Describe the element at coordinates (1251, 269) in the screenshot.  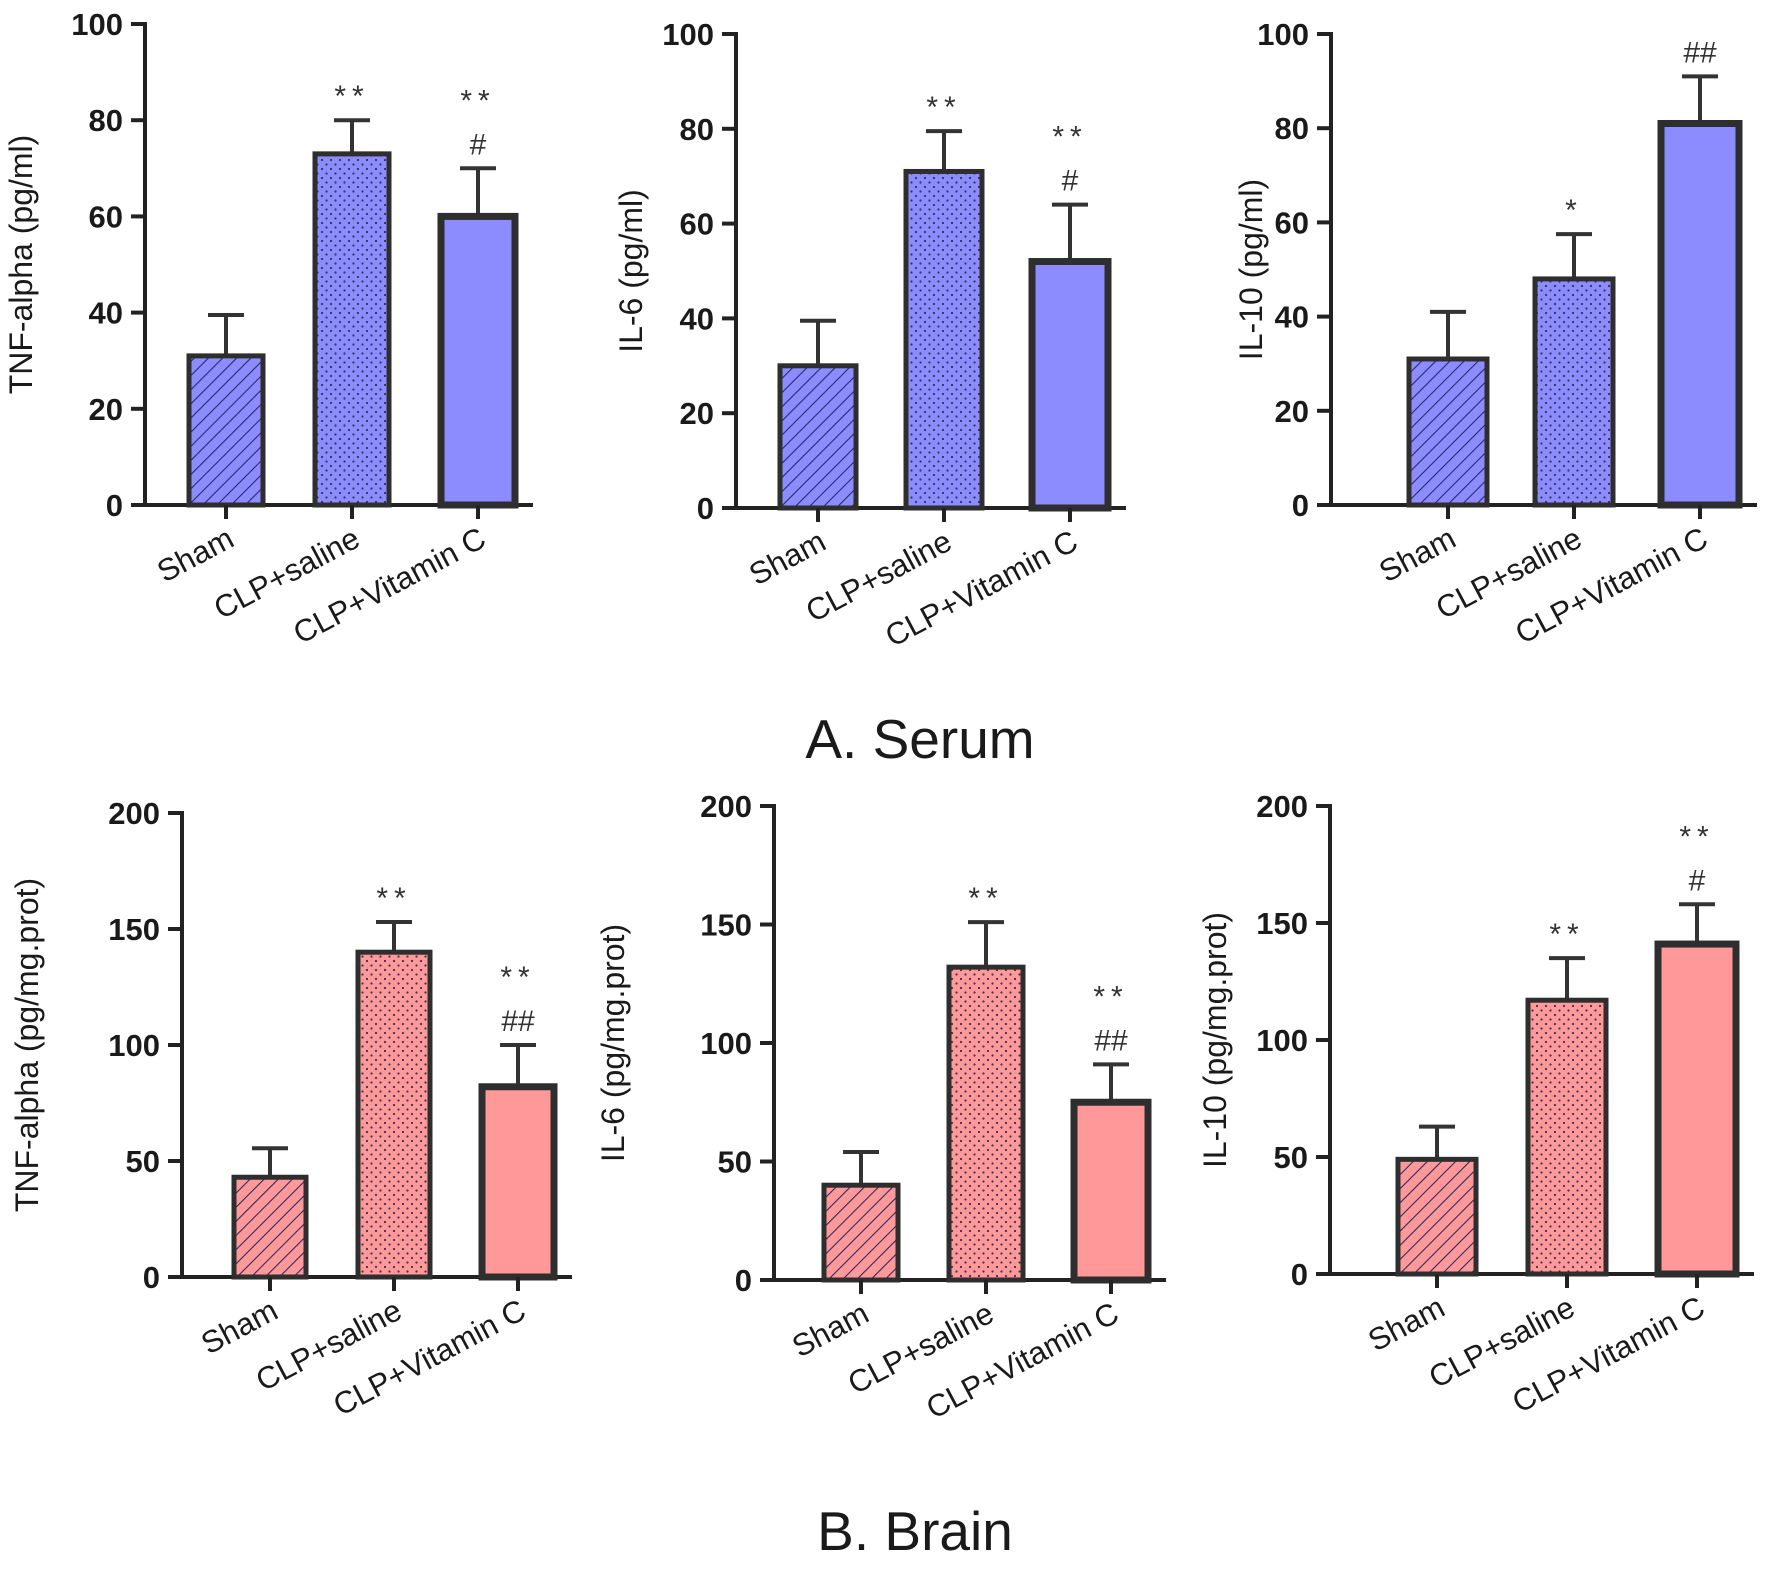
I see `y-axis-title: IL-10 (pg/ml)` at that location.